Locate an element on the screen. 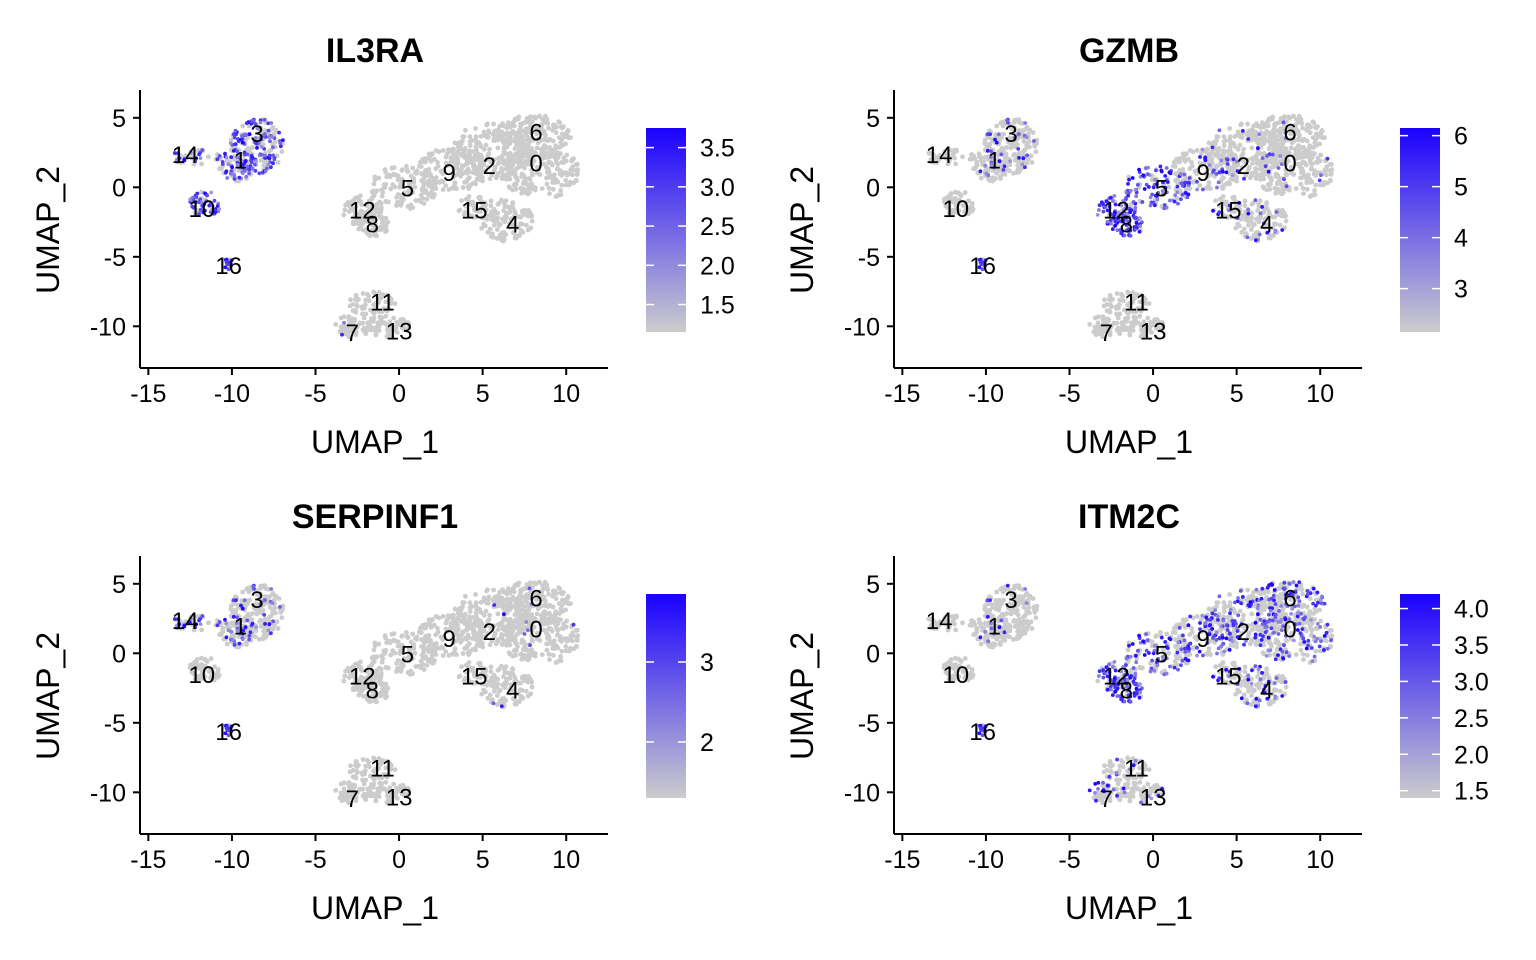  x-axis-title: UMAP_1 is located at coordinates (375, 442).